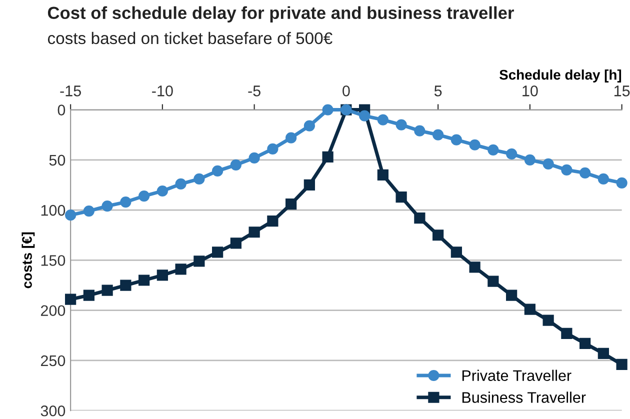 This screenshot has width=630, height=419. I want to click on chart-title: Cost of schedule delay for private and business traveller, so click(281, 14).